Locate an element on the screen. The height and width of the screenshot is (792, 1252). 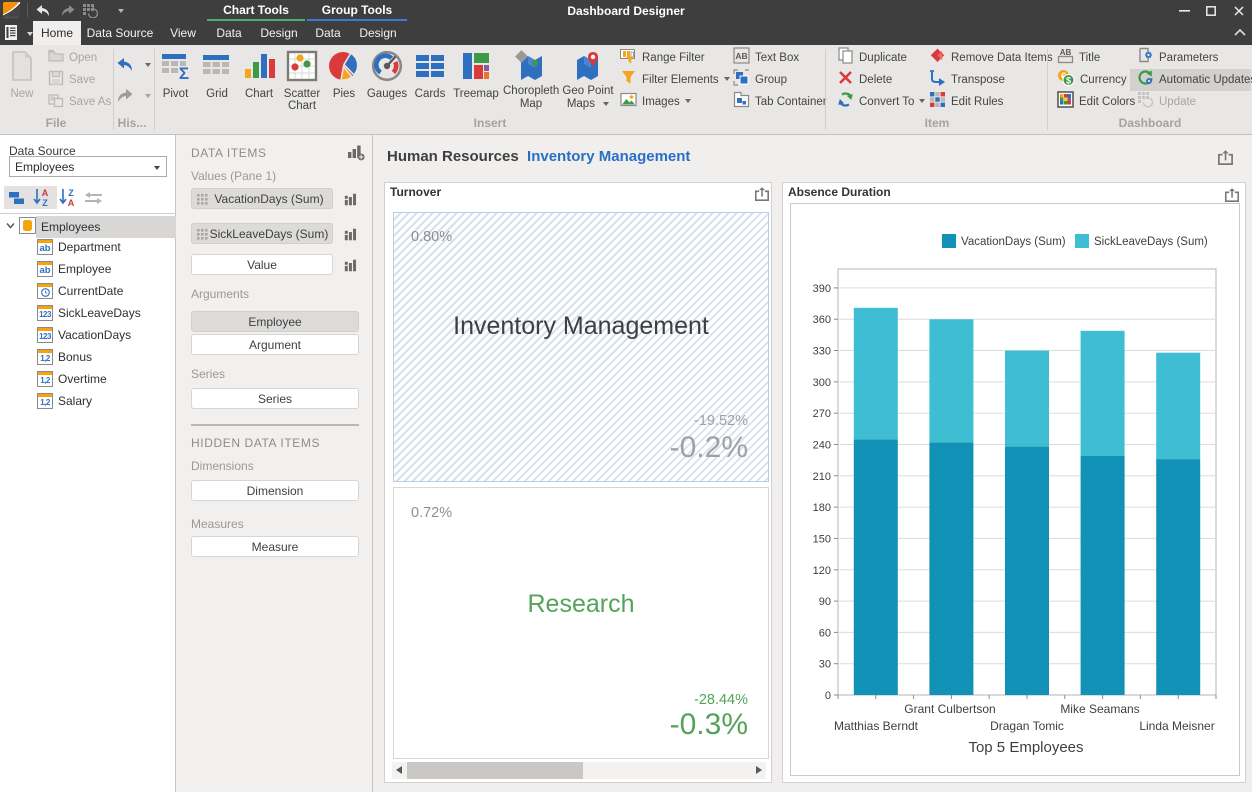
svg-text: Top 5 Employees is located at coordinates (1025, 747).